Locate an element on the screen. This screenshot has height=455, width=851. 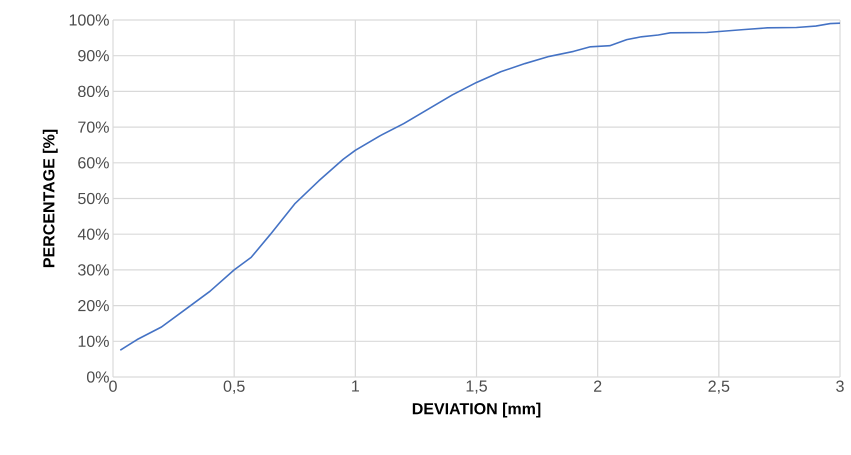
x-tick-label: 1,5 is located at coordinates (476, 387).